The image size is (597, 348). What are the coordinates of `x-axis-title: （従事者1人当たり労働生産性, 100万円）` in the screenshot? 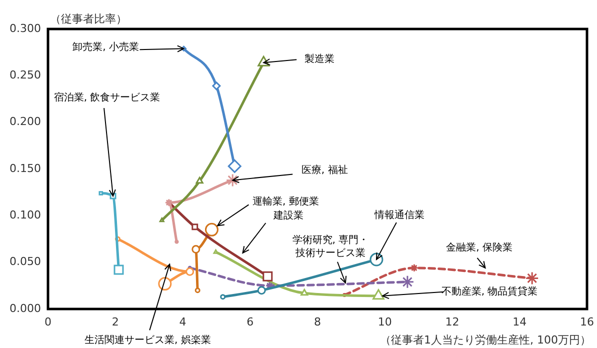 It's located at (485, 339).